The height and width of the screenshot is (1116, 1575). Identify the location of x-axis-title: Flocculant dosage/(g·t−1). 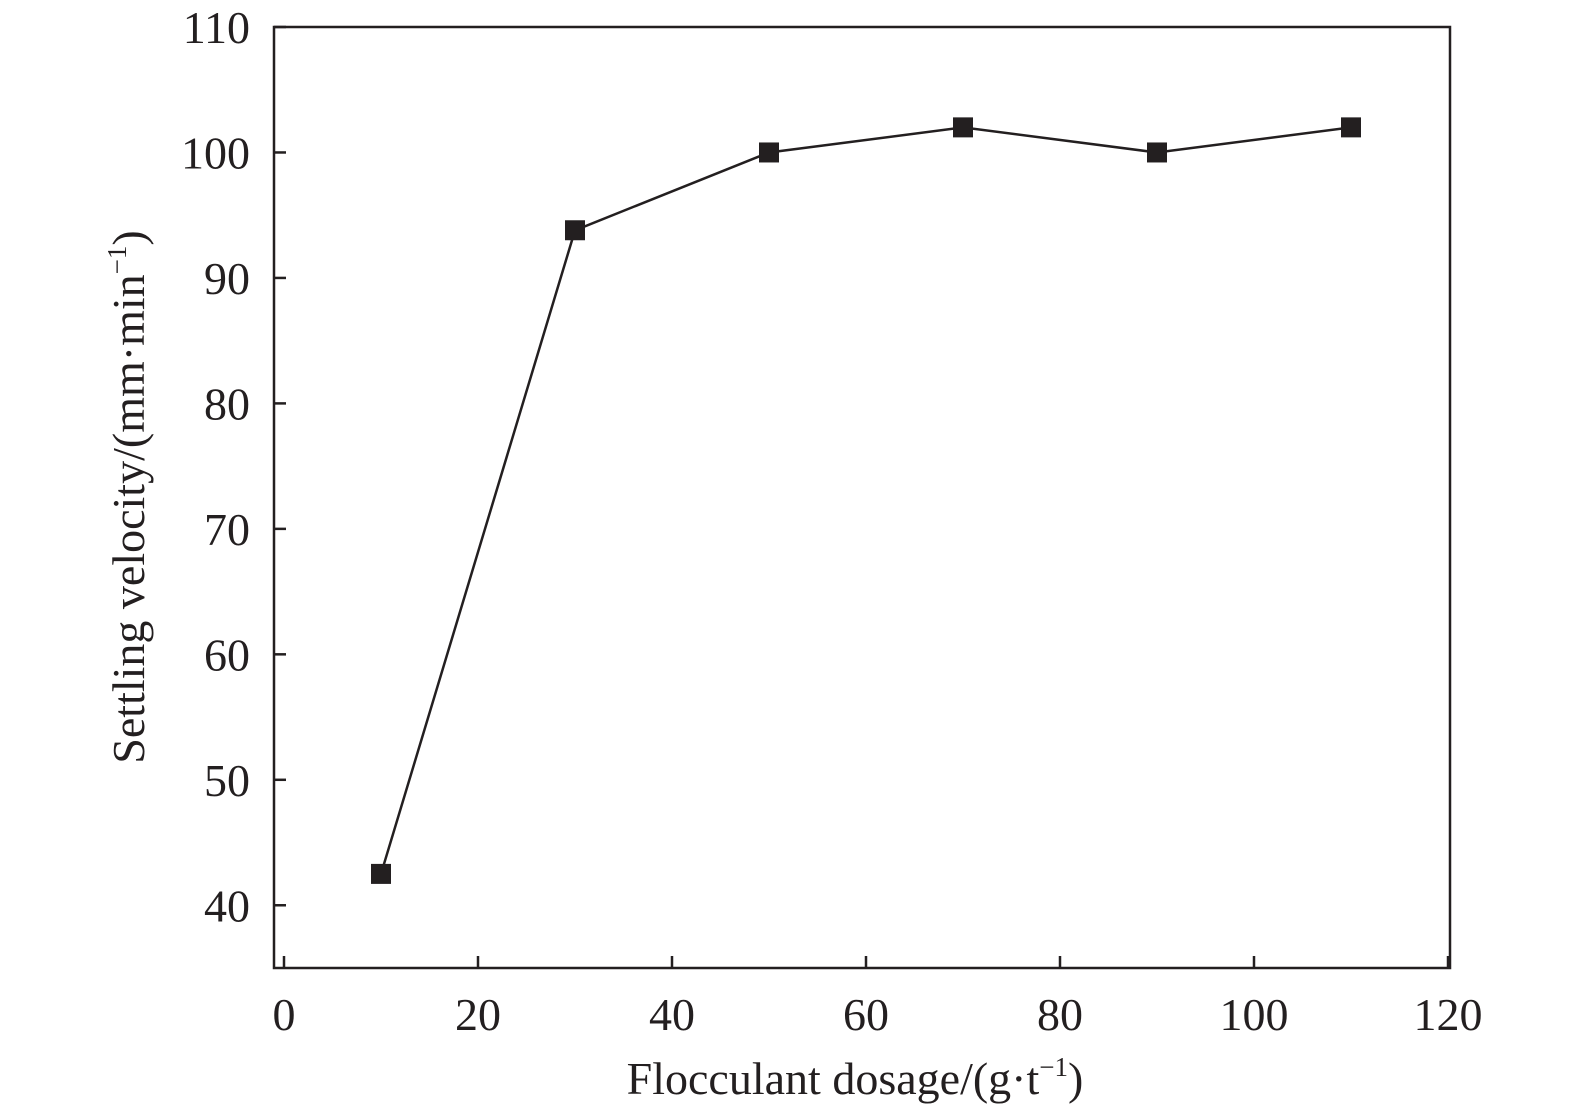
(855, 1078).